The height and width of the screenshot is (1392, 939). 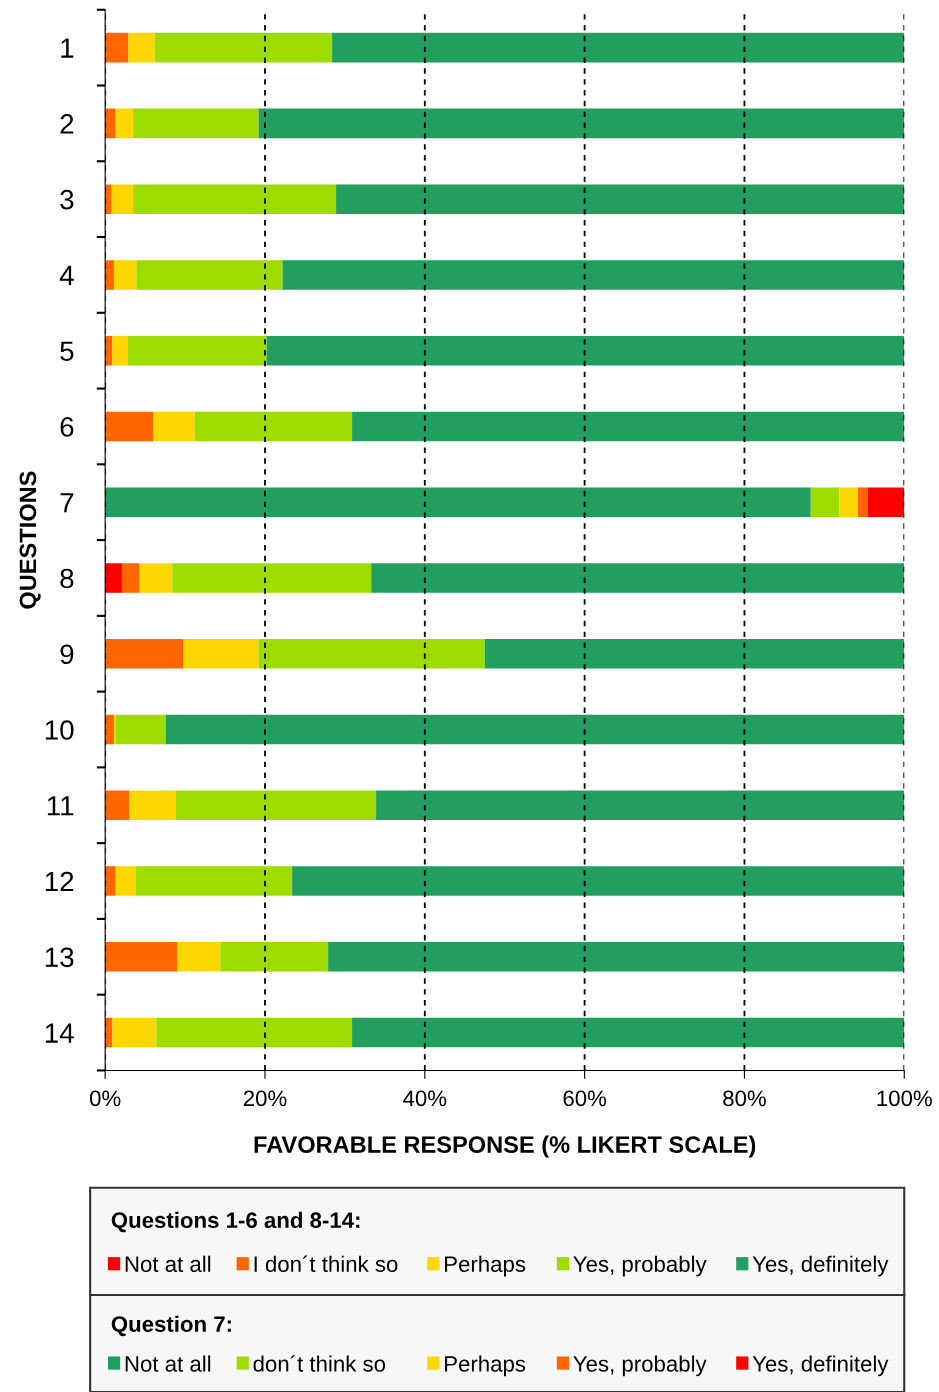 What do you see at coordinates (67, 427) in the screenshot?
I see `y-tick-label: 6` at bounding box center [67, 427].